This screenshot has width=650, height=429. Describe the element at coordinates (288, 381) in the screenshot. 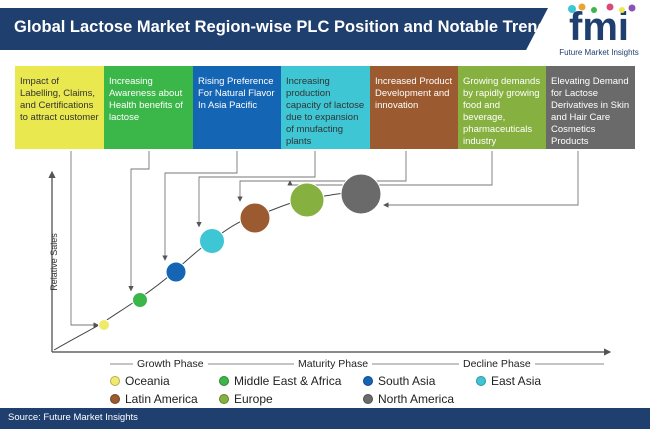

I see `legend-label: Middle East & Africa` at that location.